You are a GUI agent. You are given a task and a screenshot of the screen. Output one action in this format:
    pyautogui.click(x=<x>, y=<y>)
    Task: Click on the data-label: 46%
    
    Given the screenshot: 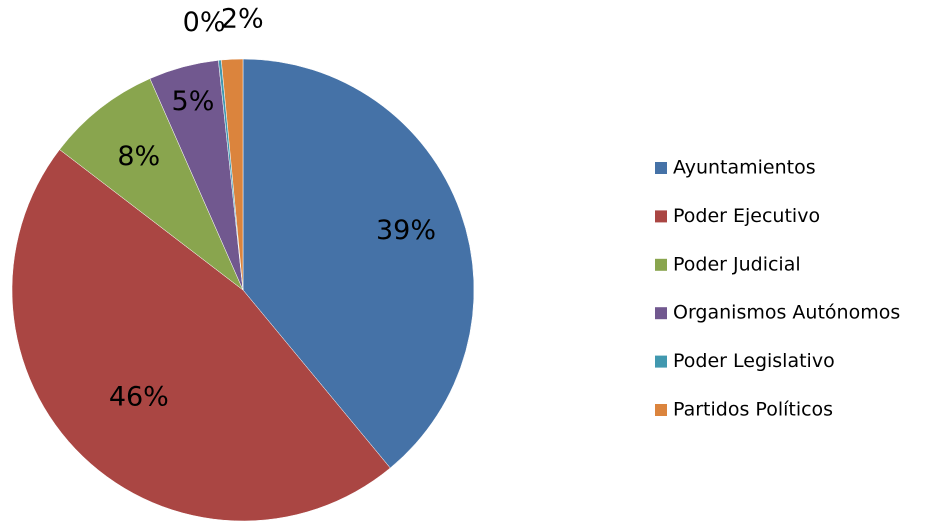 What is the action you would take?
    pyautogui.click(x=139, y=397)
    